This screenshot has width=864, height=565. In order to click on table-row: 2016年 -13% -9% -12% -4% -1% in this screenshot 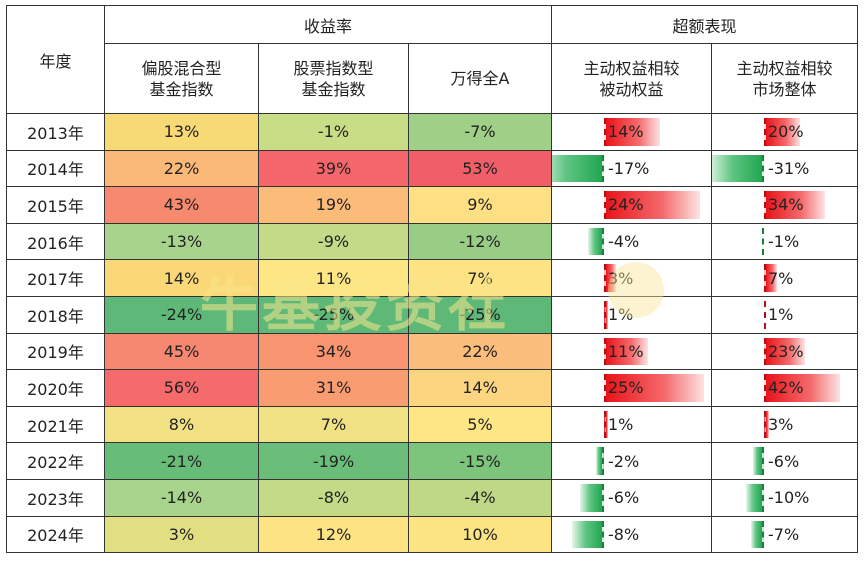, I will do `click(432, 241)`.